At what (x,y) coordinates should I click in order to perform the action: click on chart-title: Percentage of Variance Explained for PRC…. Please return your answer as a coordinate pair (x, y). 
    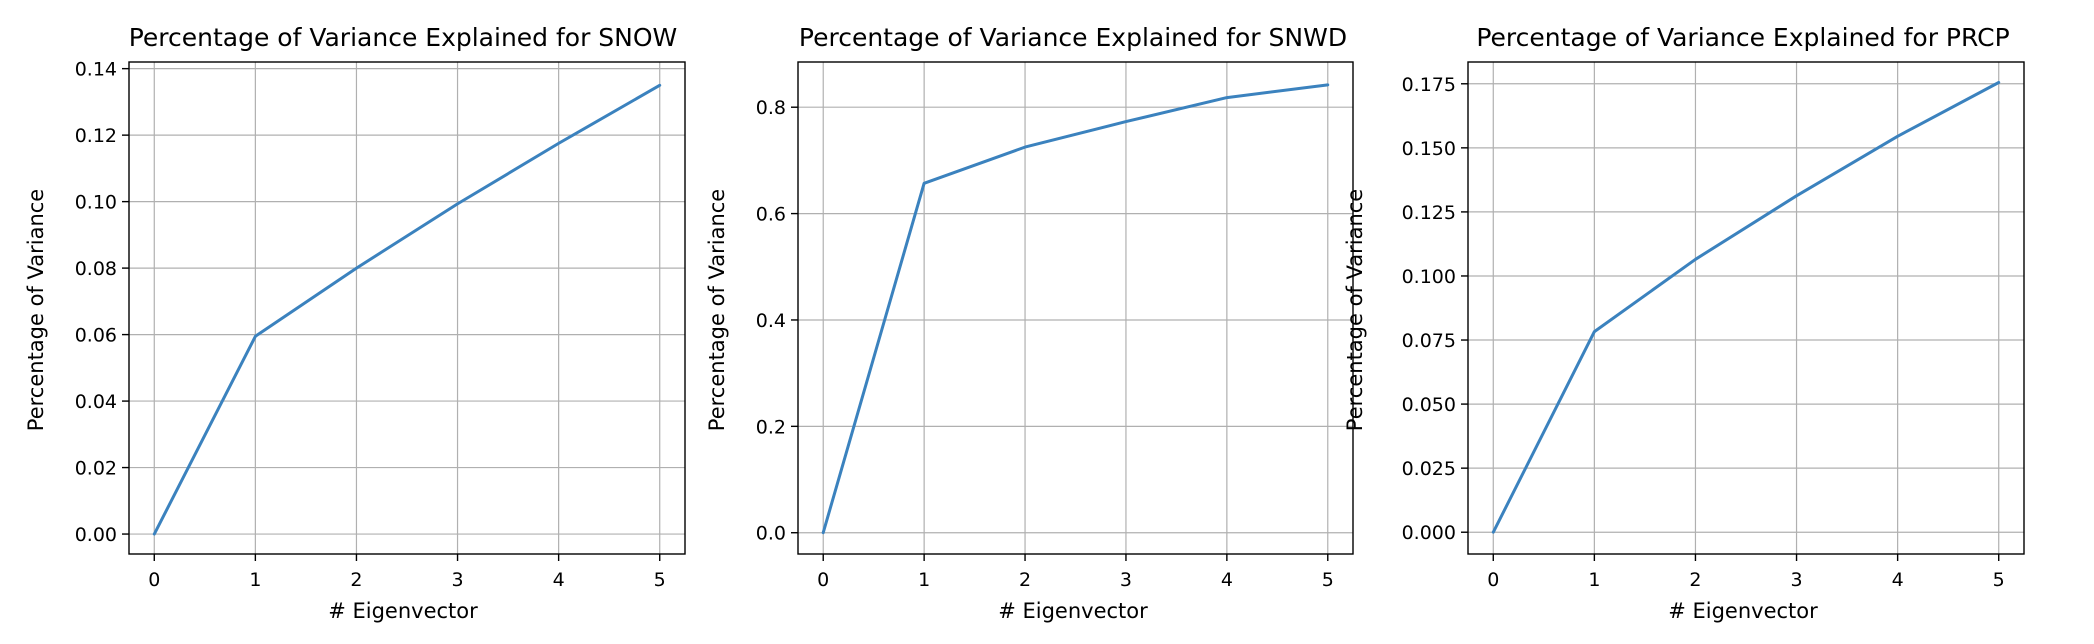
    Looking at the image, I should click on (1742, 37).